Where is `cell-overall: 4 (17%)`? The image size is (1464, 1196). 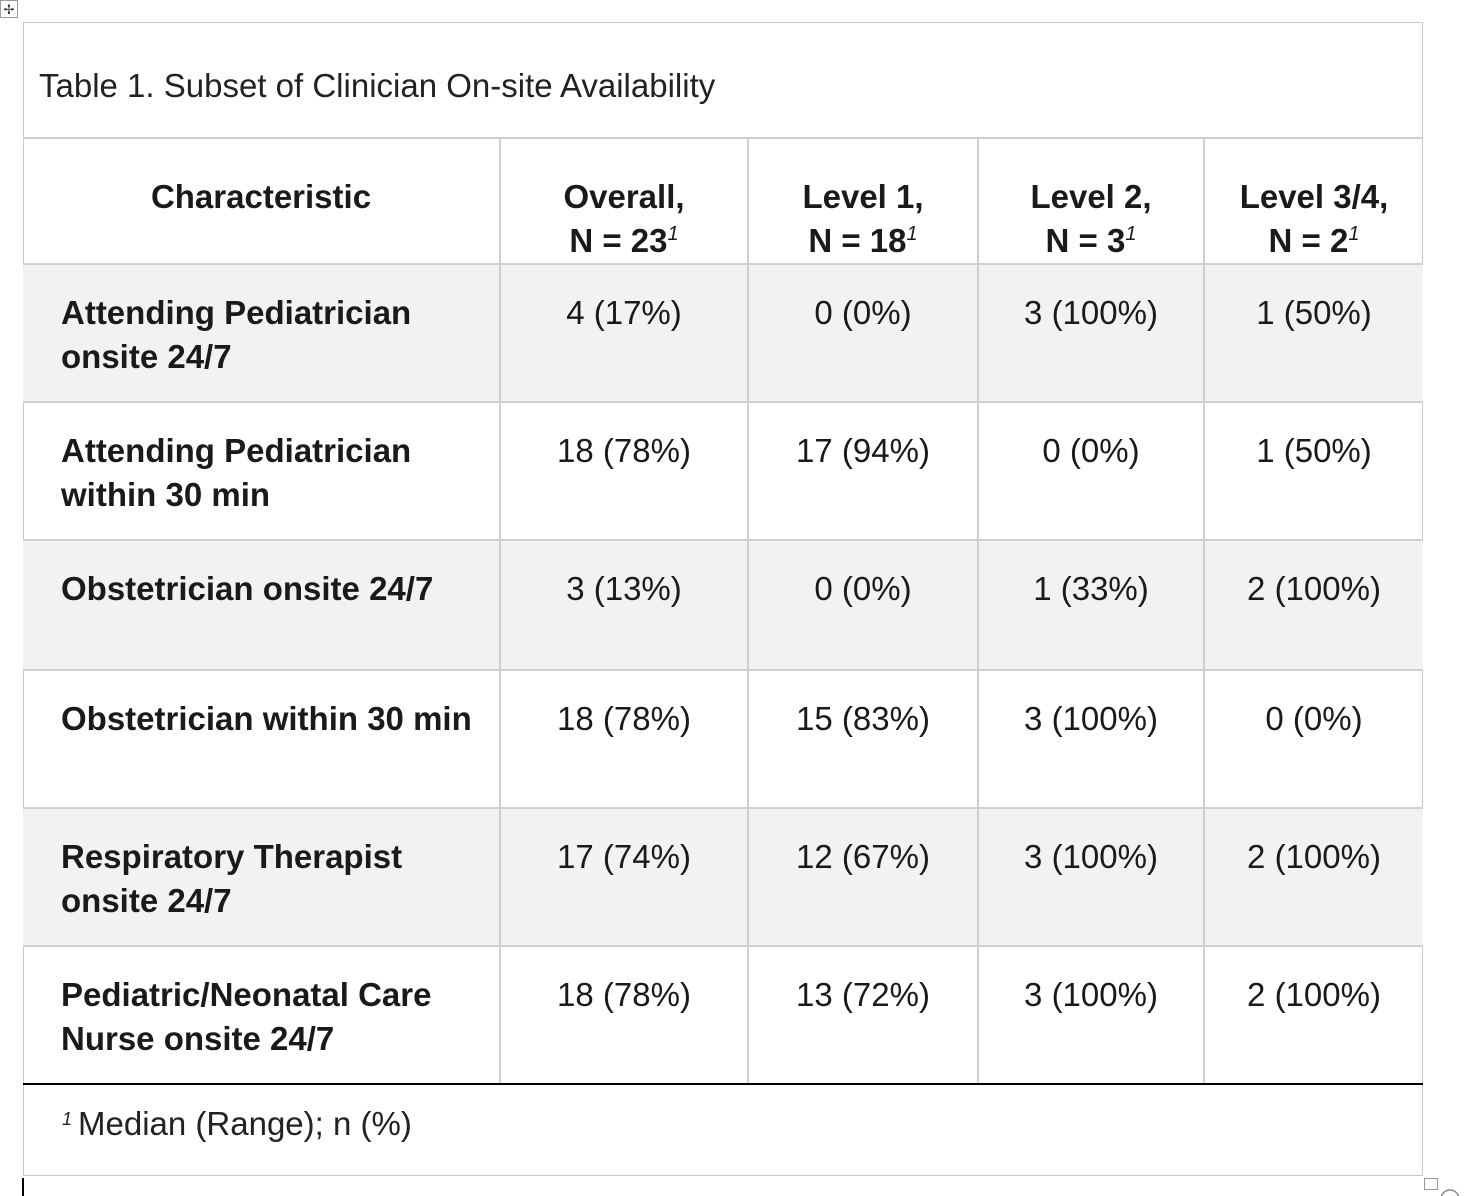 cell-overall: 4 (17%) is located at coordinates (624, 333).